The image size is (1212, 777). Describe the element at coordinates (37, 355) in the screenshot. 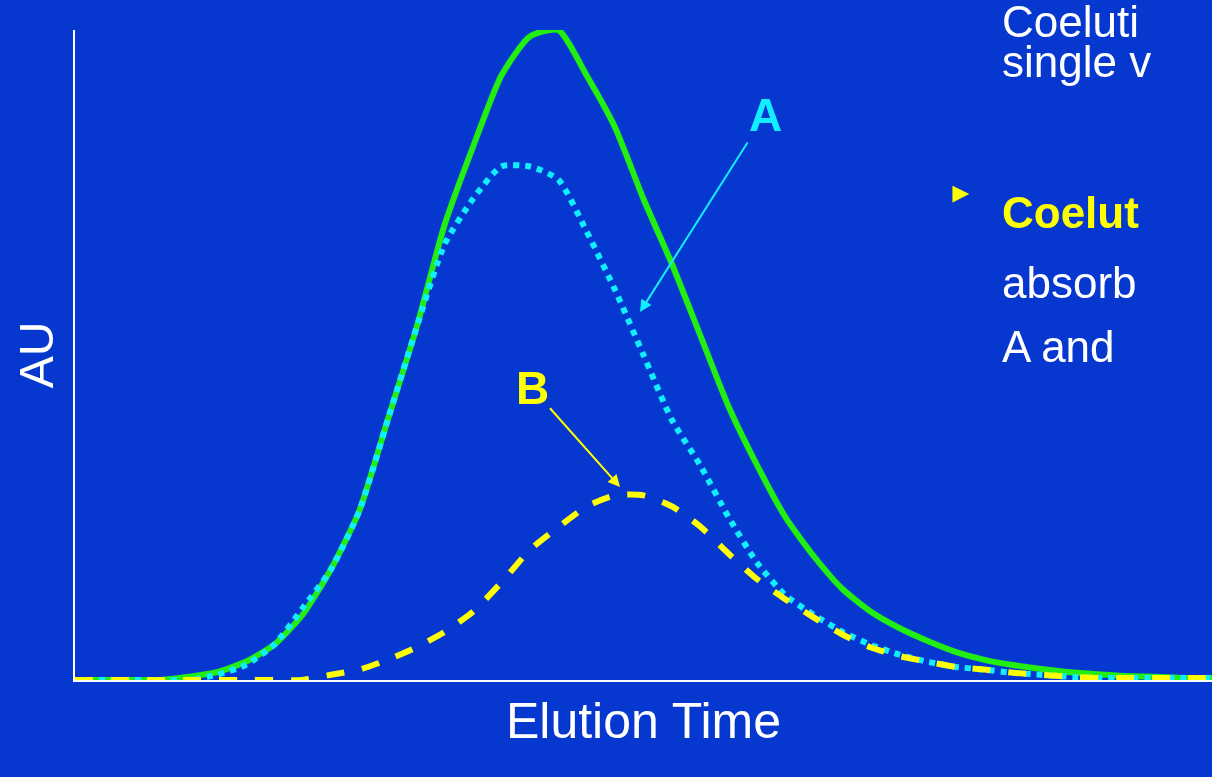

I see `y-axis-title: AU` at that location.